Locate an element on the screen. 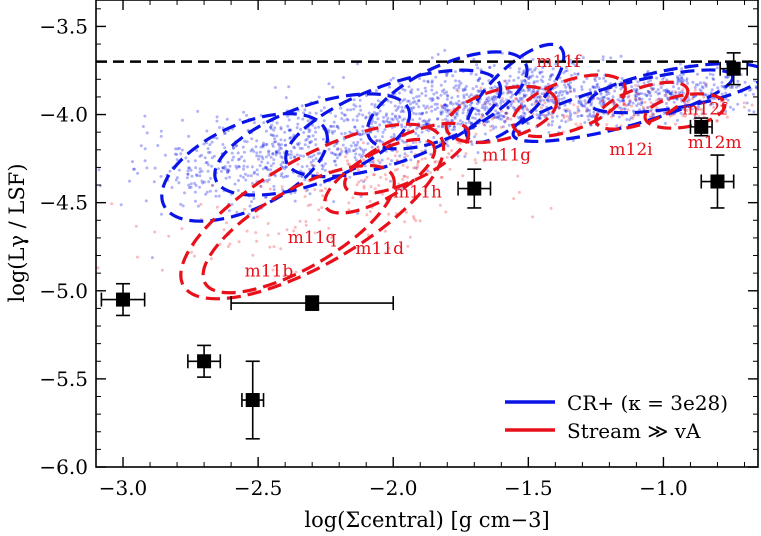 The height and width of the screenshot is (536, 761). y-tick-label: −4.5 is located at coordinates (63, 203).